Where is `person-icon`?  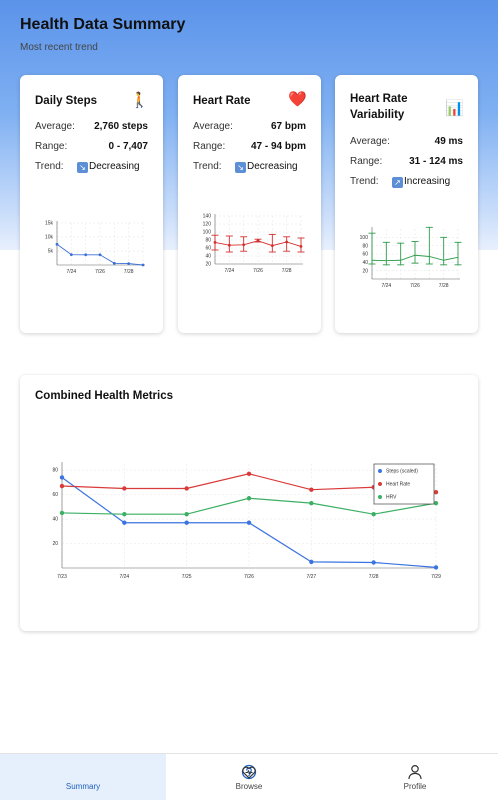 person-icon is located at coordinates (415, 772).